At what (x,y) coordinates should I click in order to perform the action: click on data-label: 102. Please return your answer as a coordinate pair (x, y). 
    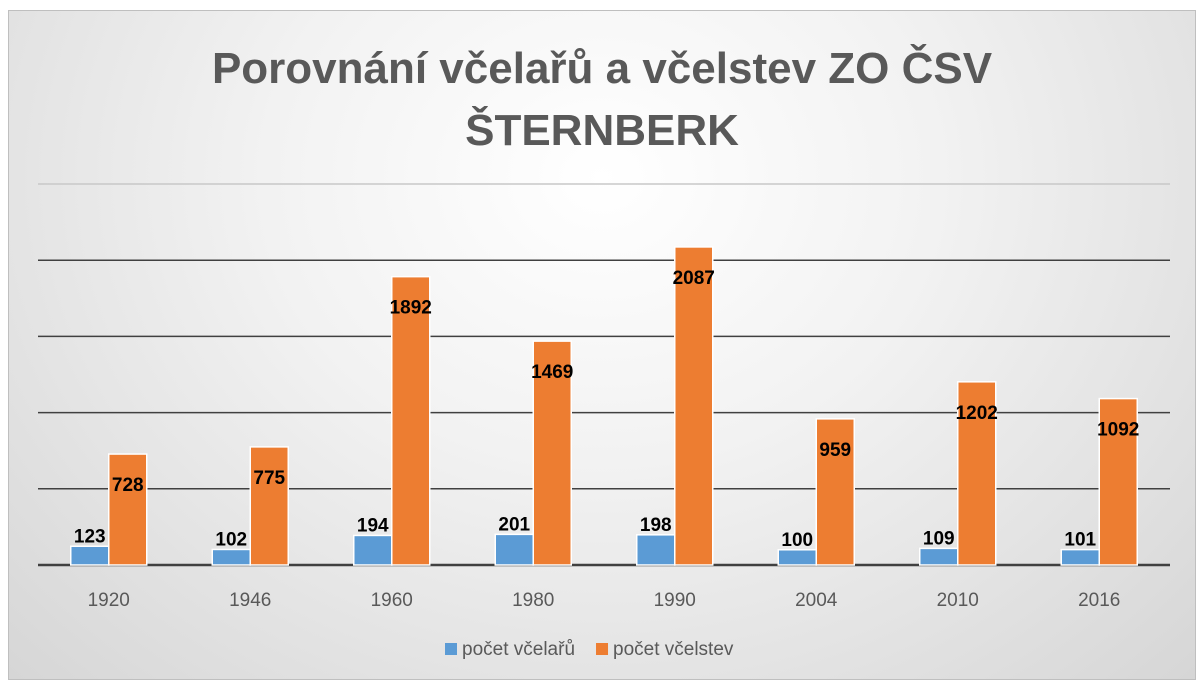
    Looking at the image, I should click on (231, 539).